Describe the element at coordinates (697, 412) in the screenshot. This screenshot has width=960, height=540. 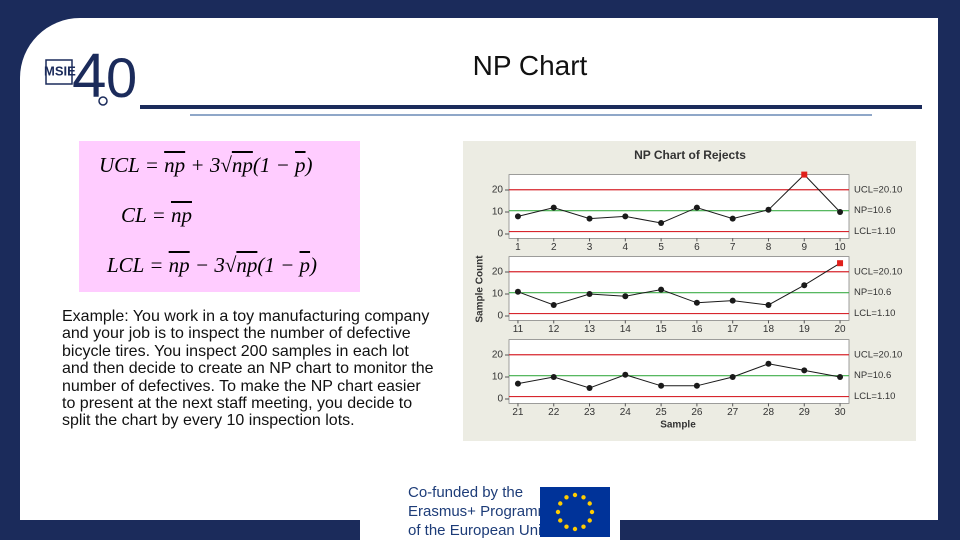
I see `x-tick-label: 26` at that location.